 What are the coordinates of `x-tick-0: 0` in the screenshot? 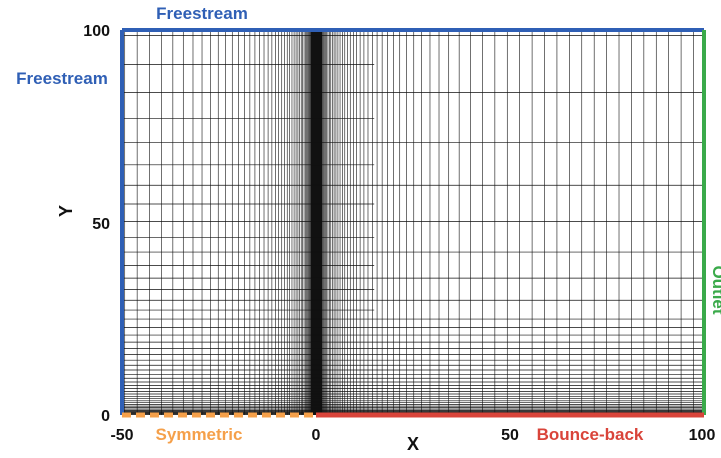 It's located at (316, 435).